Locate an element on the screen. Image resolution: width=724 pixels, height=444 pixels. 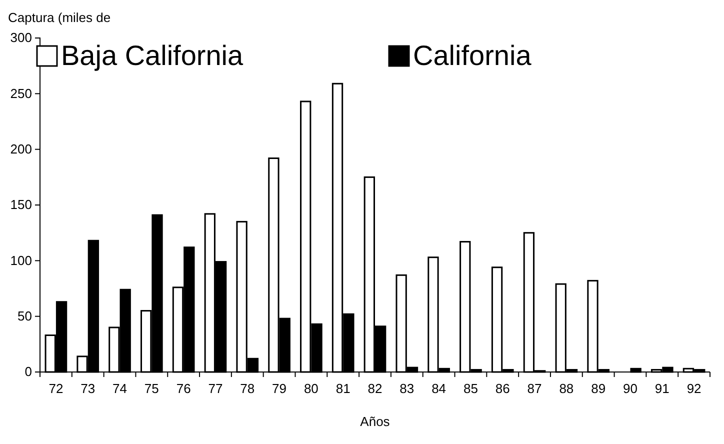
x-tick-label: 79 is located at coordinates (279, 388).